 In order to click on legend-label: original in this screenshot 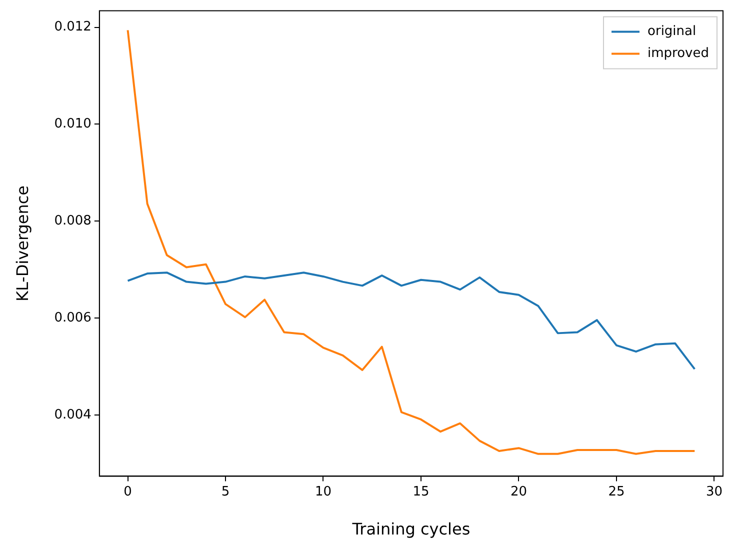, I will do `click(672, 32)`.